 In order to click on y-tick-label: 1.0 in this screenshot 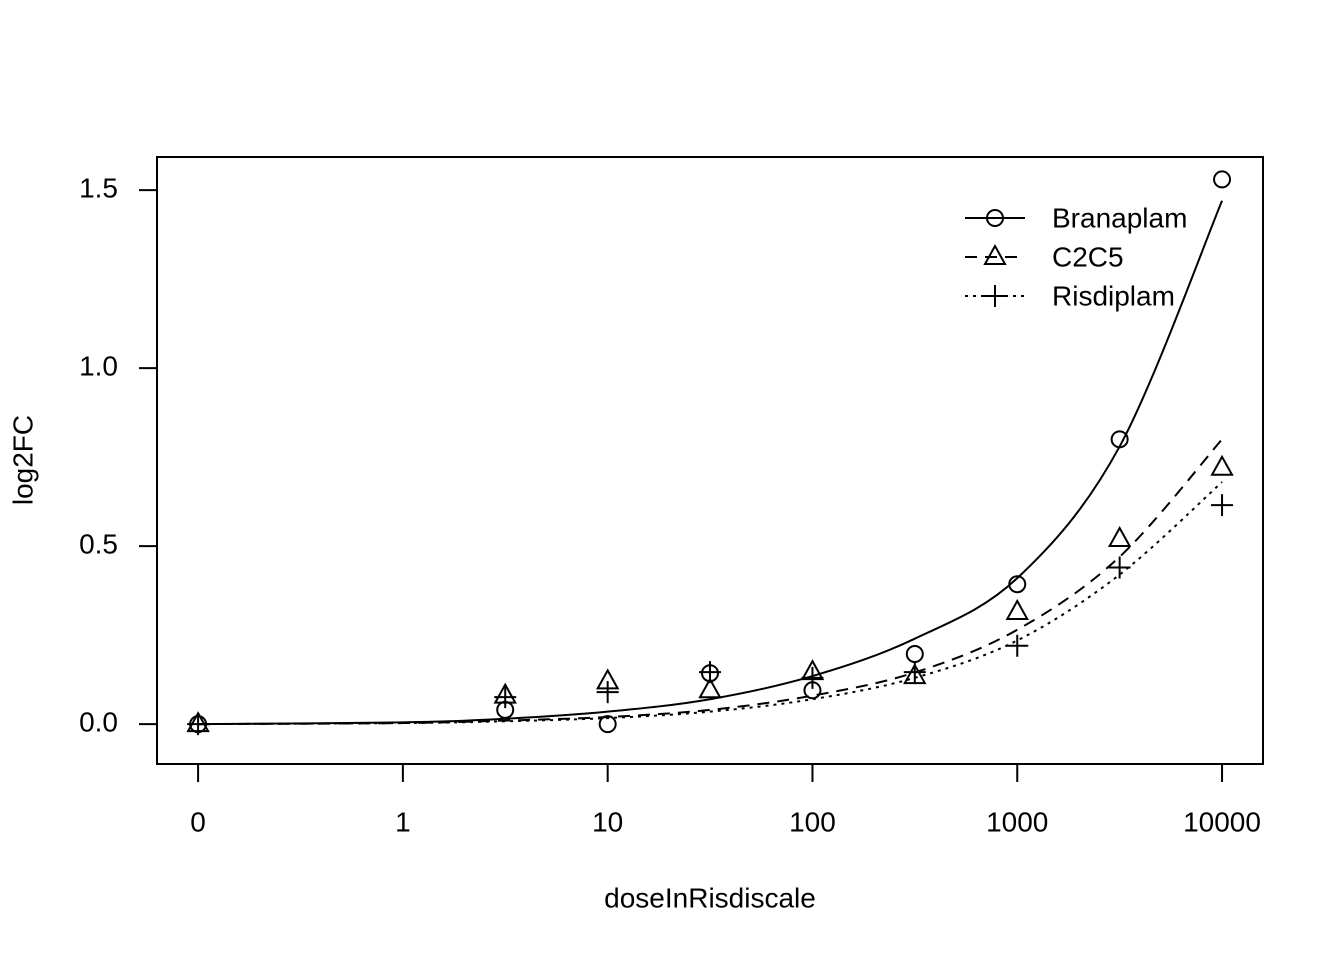, I will do `click(98, 366)`.